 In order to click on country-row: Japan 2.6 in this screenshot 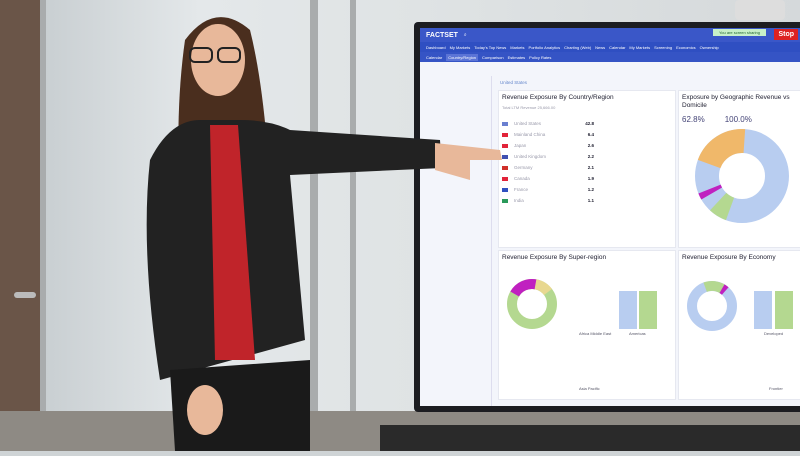, I will do `click(587, 145)`.